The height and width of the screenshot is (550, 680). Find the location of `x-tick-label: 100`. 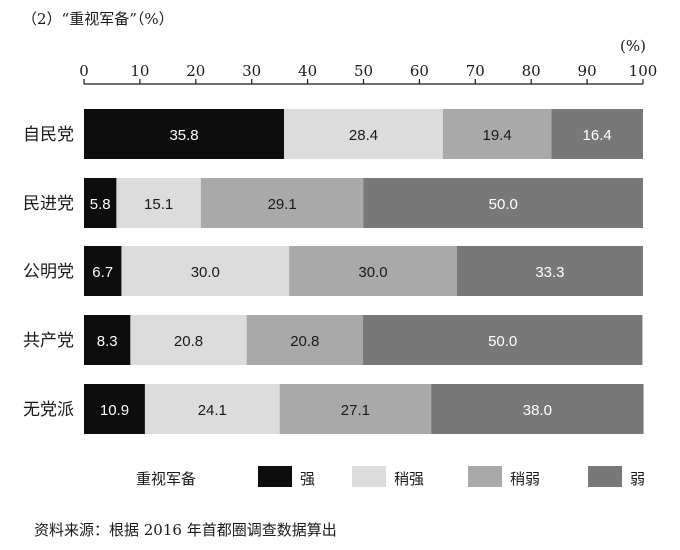

x-tick-label: 100 is located at coordinates (643, 71).